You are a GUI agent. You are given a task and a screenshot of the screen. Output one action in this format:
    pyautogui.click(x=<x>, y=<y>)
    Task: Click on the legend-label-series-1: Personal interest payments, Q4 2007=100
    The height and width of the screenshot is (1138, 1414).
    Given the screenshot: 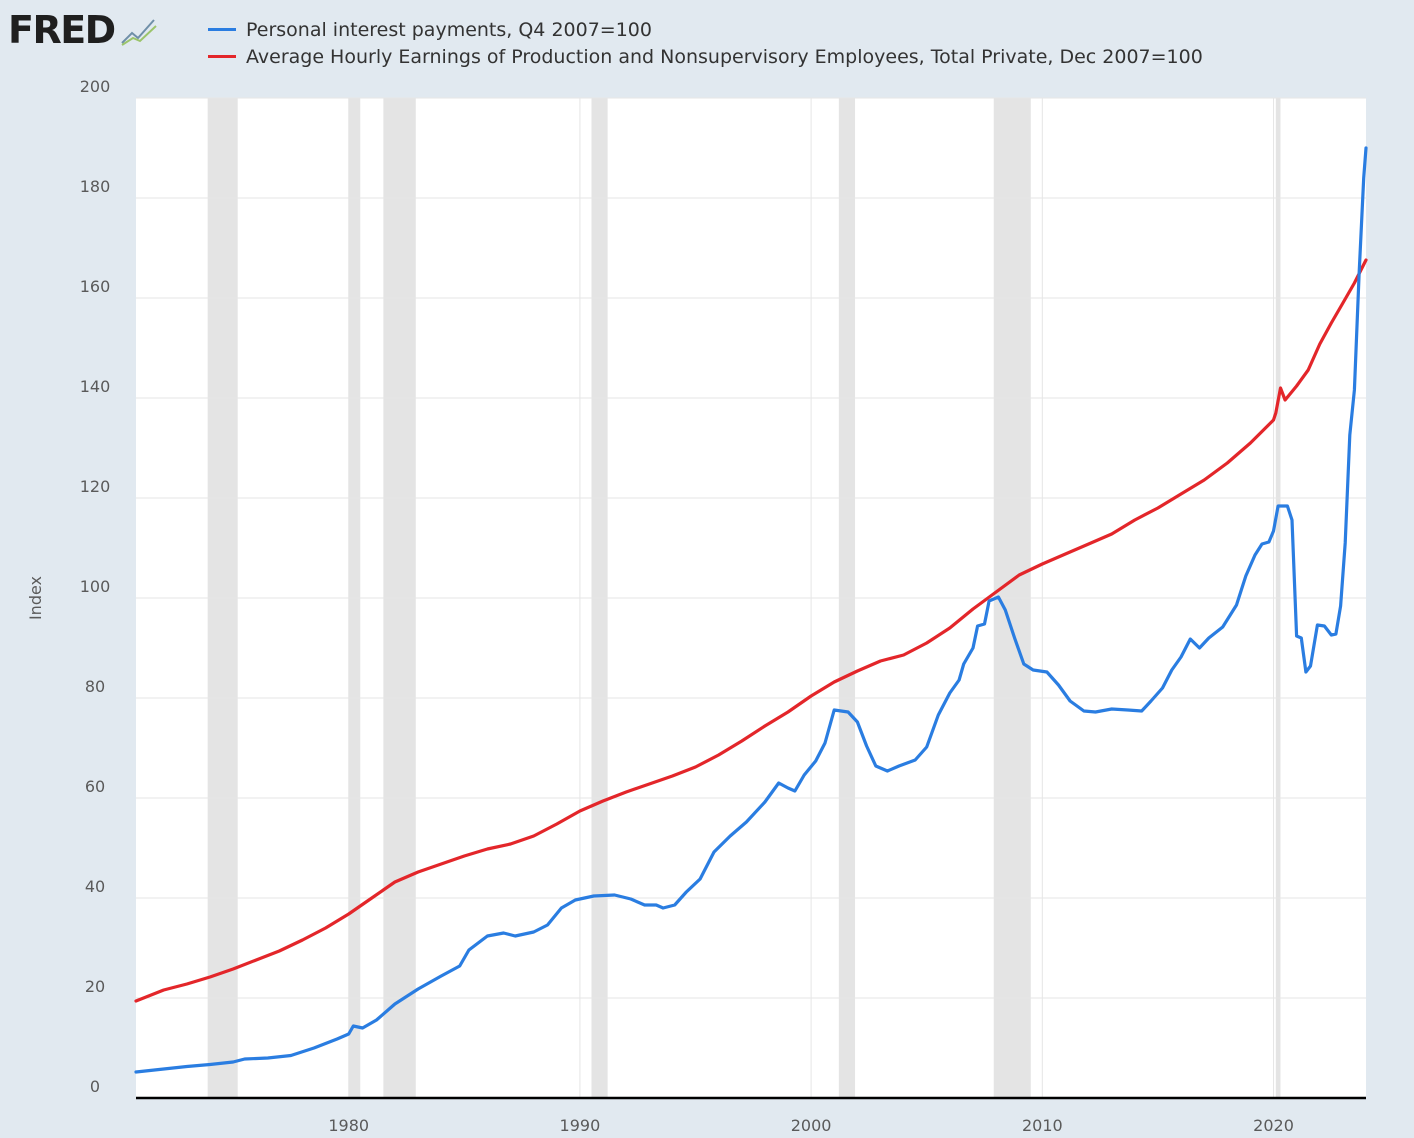 What is the action you would take?
    pyautogui.click(x=449, y=29)
    